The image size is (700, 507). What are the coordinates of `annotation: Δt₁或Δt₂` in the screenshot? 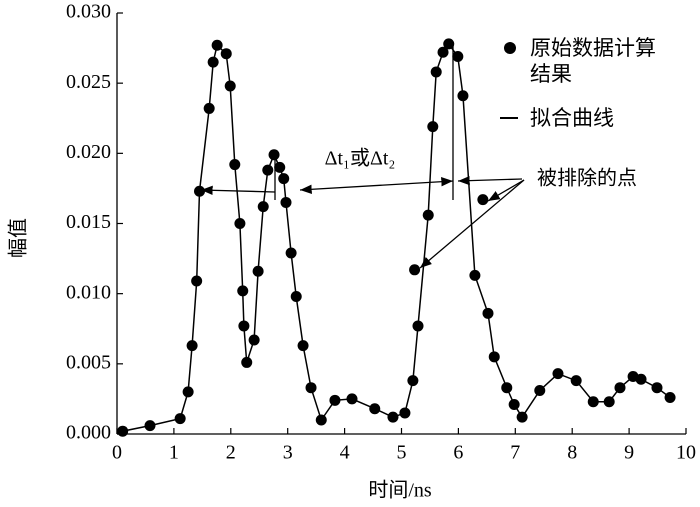 It's located at (360, 158).